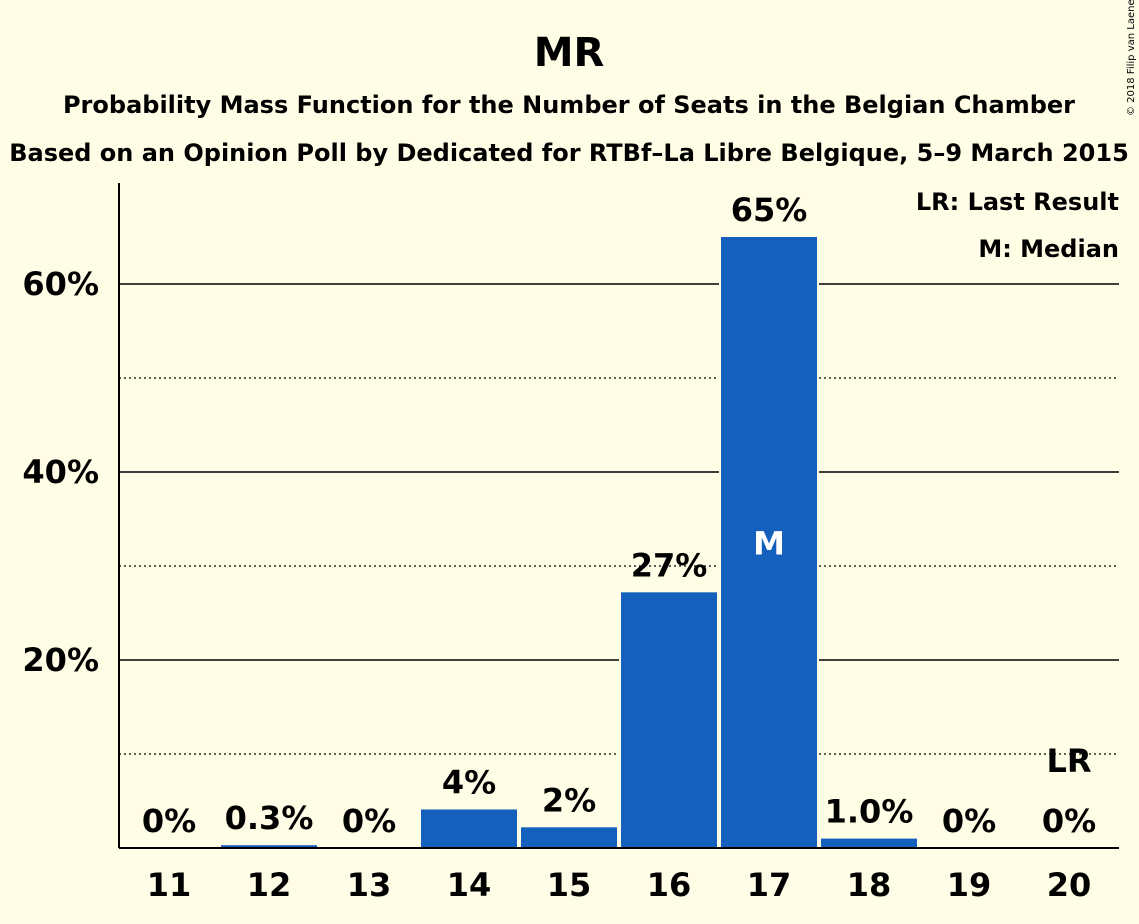 The width and height of the screenshot is (1139, 924). What do you see at coordinates (1017, 225) in the screenshot?
I see `legend: LR: Last Result M: Median` at bounding box center [1017, 225].